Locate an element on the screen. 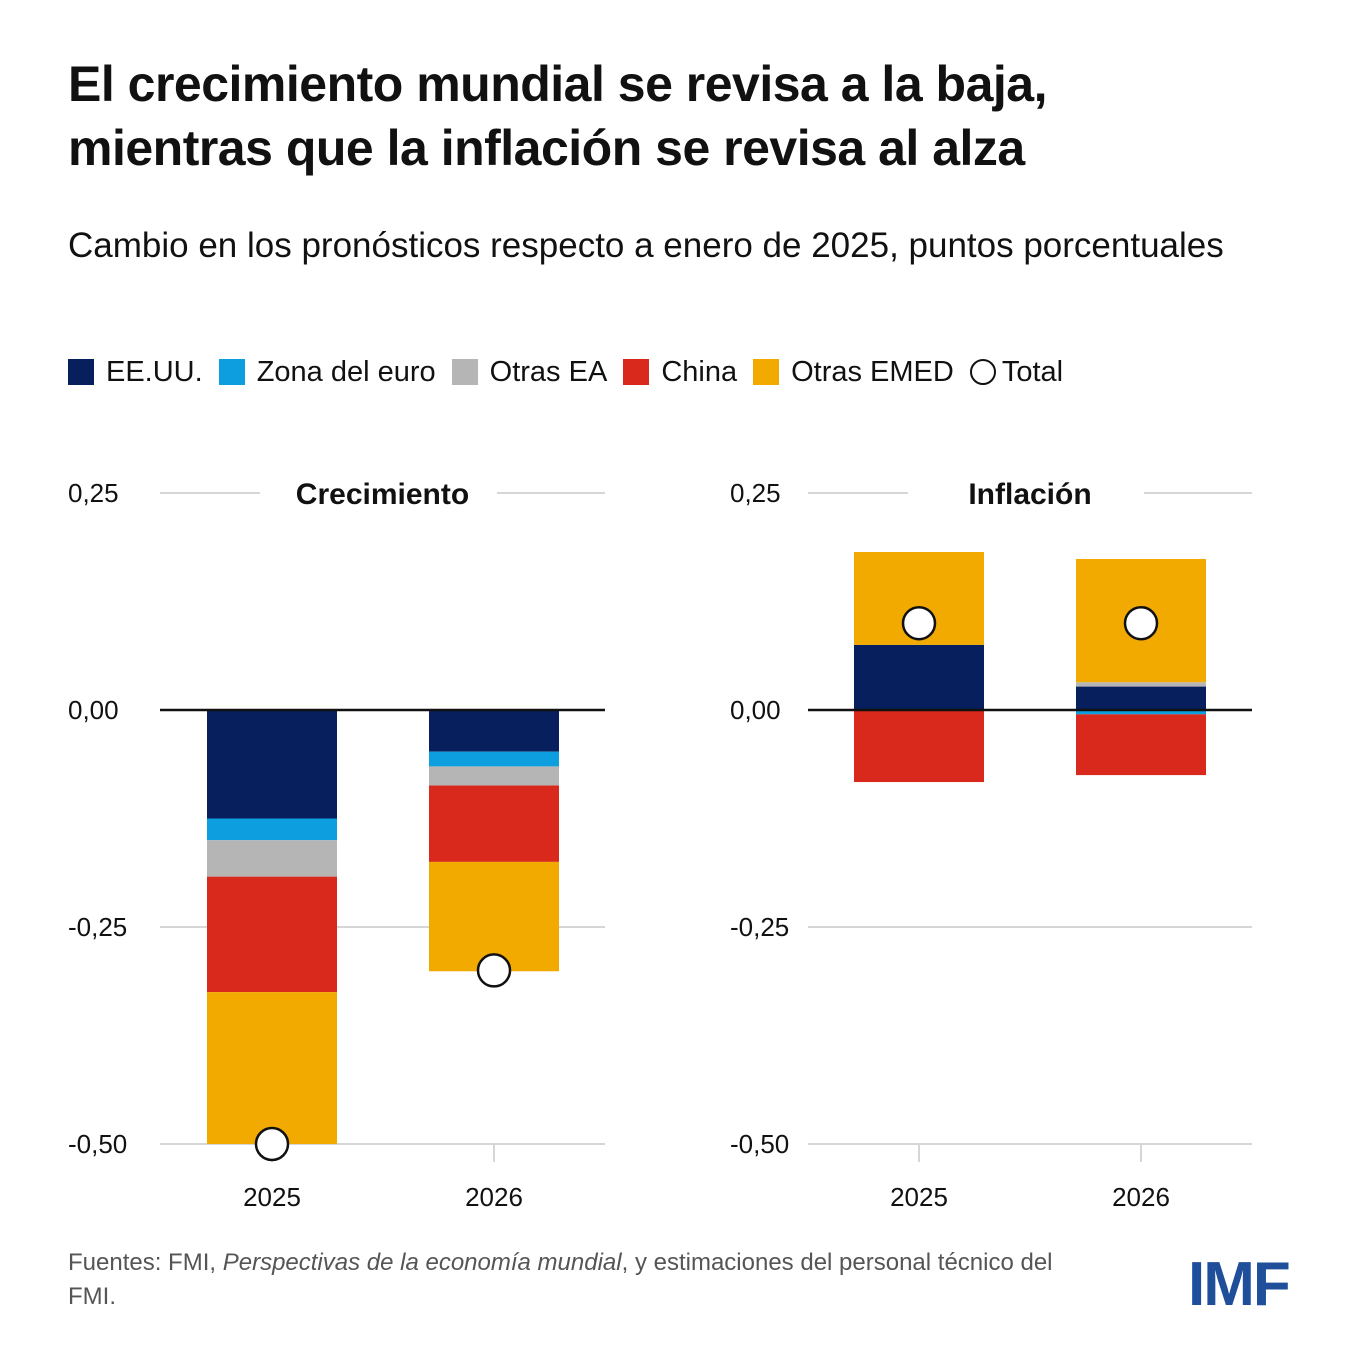  legend-label: Otras EA is located at coordinates (548, 371).